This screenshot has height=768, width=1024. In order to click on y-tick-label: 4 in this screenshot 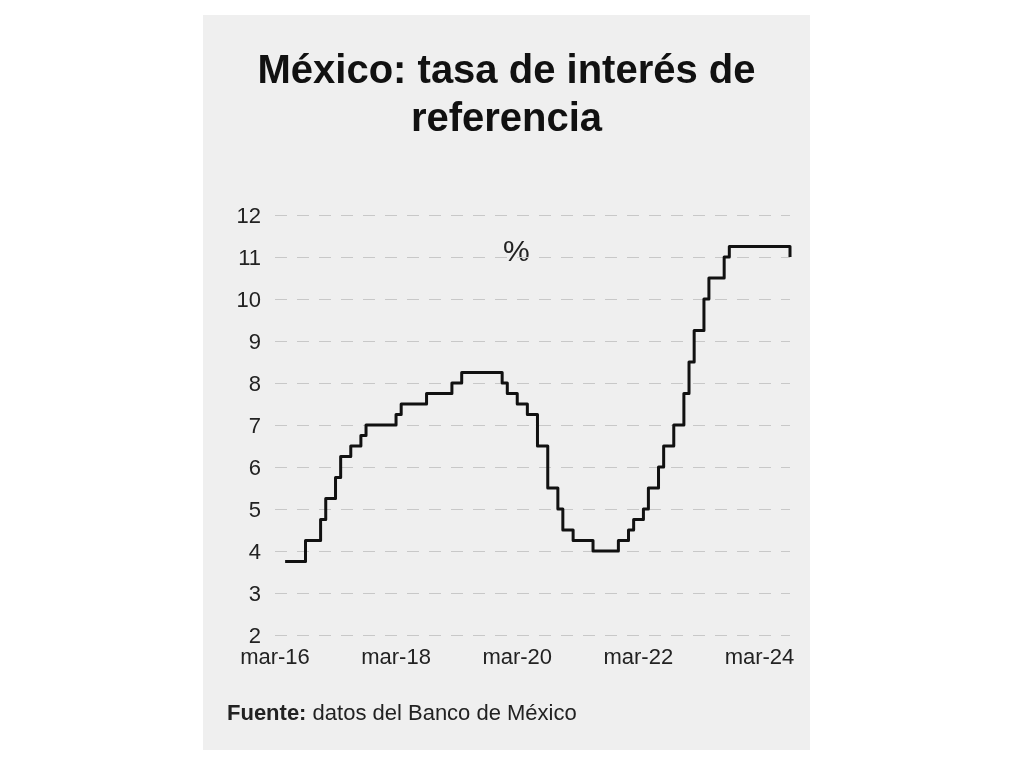, I will do `click(254, 551)`.